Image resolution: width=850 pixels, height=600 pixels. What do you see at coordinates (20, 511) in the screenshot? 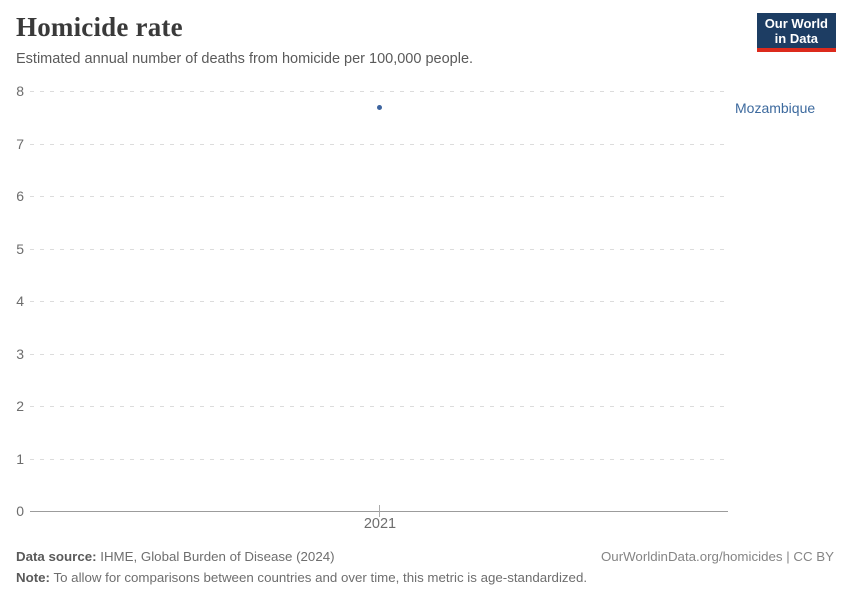
I see `y-tick-label: 0` at bounding box center [20, 511].